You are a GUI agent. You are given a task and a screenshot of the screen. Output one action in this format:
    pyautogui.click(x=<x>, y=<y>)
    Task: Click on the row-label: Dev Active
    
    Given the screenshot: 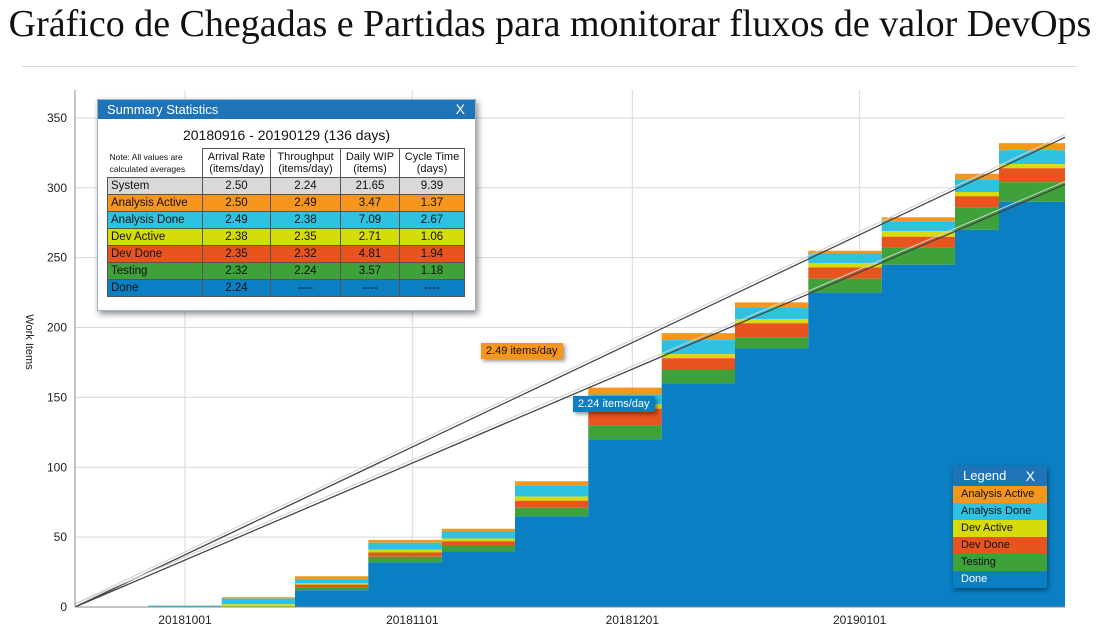 What is the action you would take?
    pyautogui.click(x=155, y=237)
    